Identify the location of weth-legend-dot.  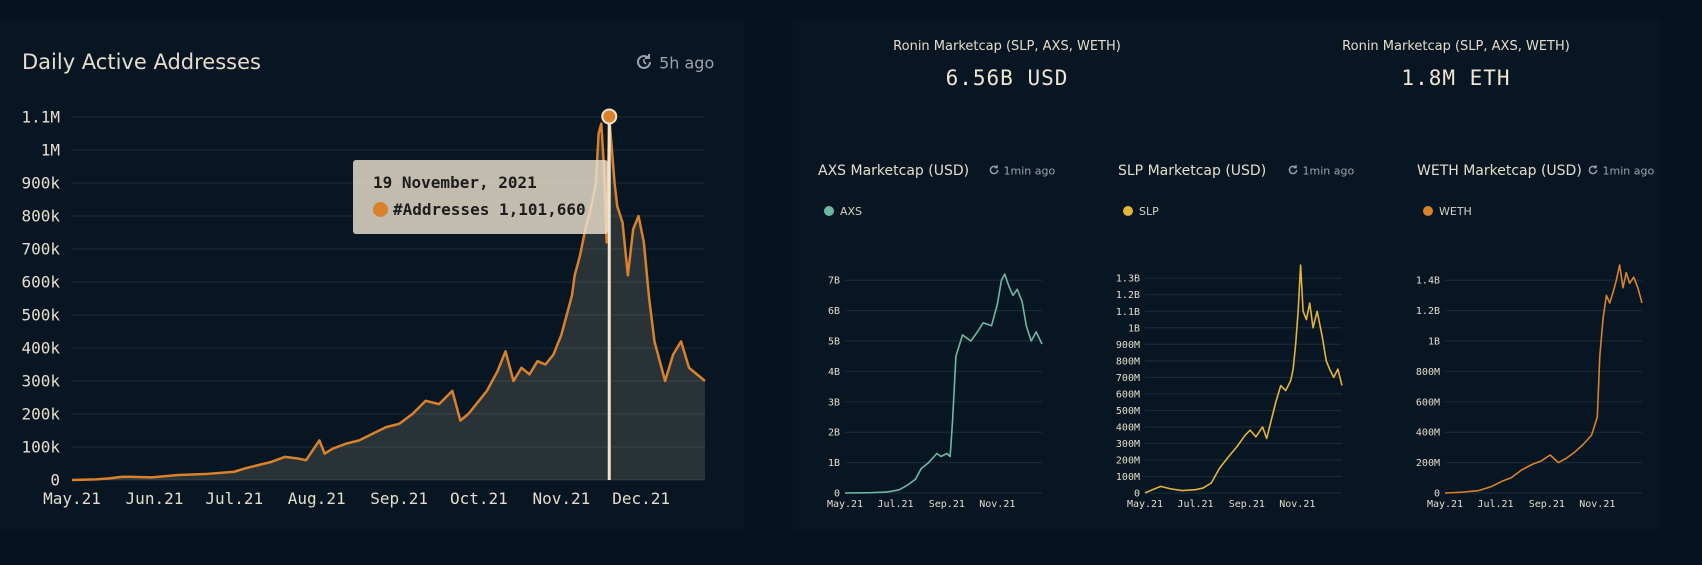
(1428, 211).